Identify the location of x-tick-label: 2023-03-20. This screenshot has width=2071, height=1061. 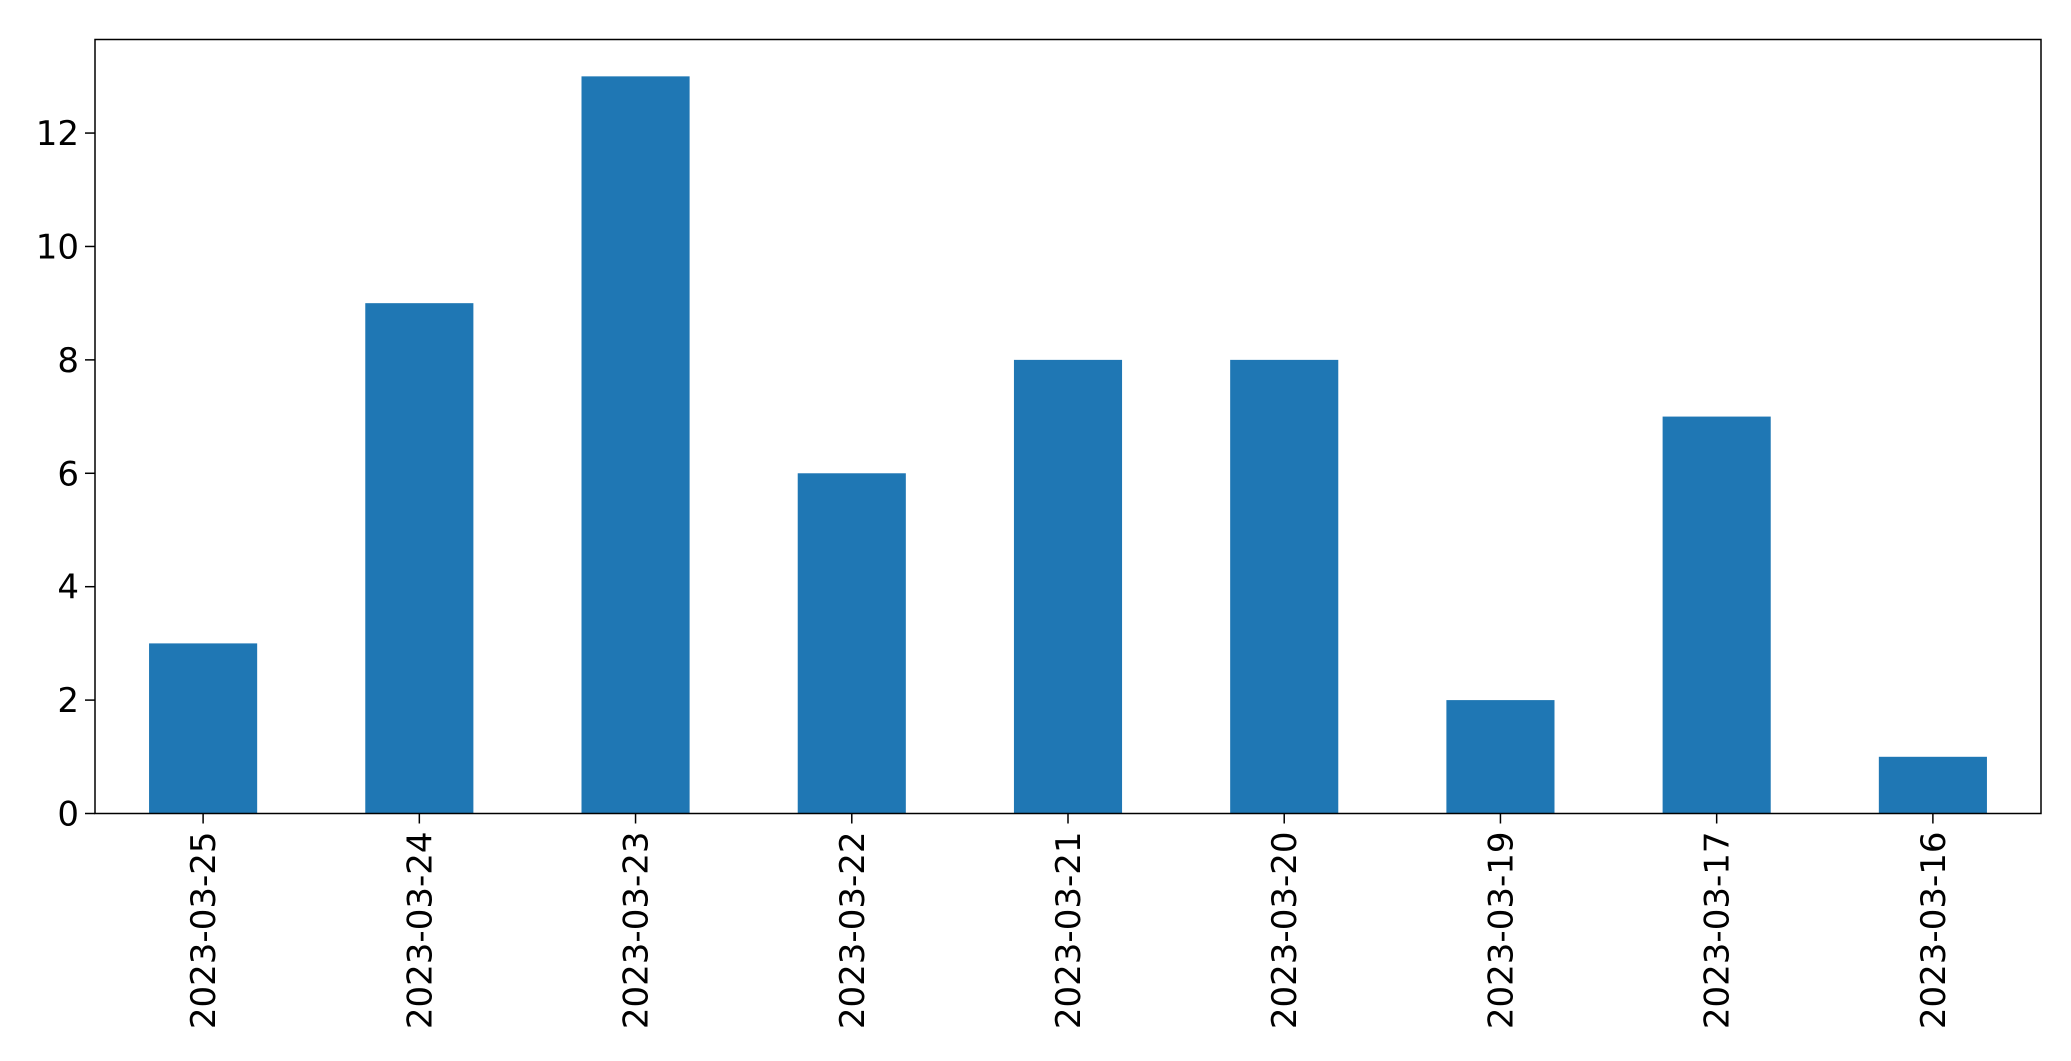
(1285, 931).